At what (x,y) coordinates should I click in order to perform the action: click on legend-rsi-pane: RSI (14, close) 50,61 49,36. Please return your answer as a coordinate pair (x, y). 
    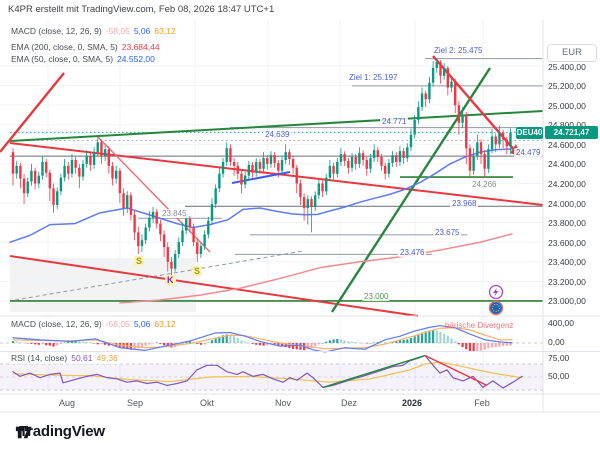
    Looking at the image, I should click on (65, 358).